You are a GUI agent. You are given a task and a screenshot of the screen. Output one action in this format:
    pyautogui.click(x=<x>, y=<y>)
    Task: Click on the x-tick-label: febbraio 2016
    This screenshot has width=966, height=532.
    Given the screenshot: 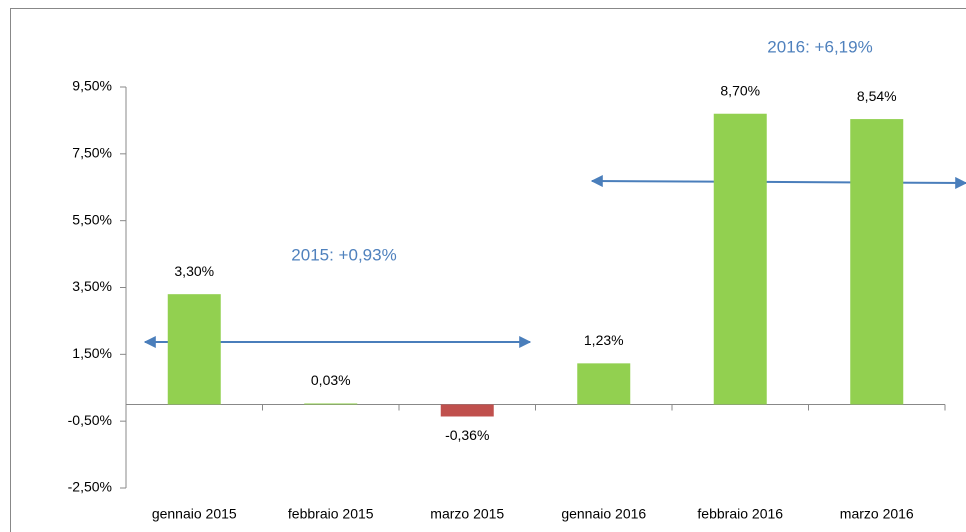 What is the action you would take?
    pyautogui.click(x=740, y=514)
    